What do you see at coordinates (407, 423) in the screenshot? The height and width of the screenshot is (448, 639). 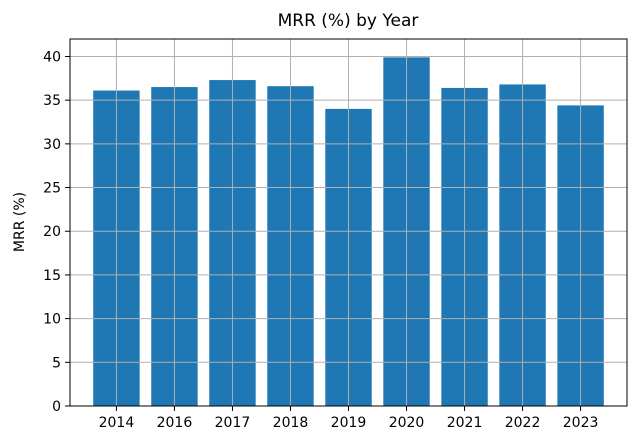 I see `x-tick-label: 2020` at bounding box center [407, 423].